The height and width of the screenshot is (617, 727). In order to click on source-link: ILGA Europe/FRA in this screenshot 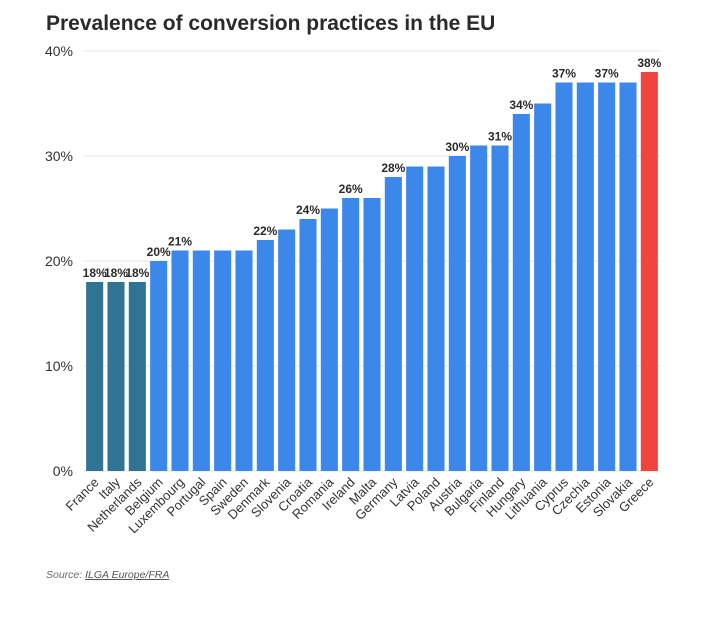, I will do `click(127, 575)`.